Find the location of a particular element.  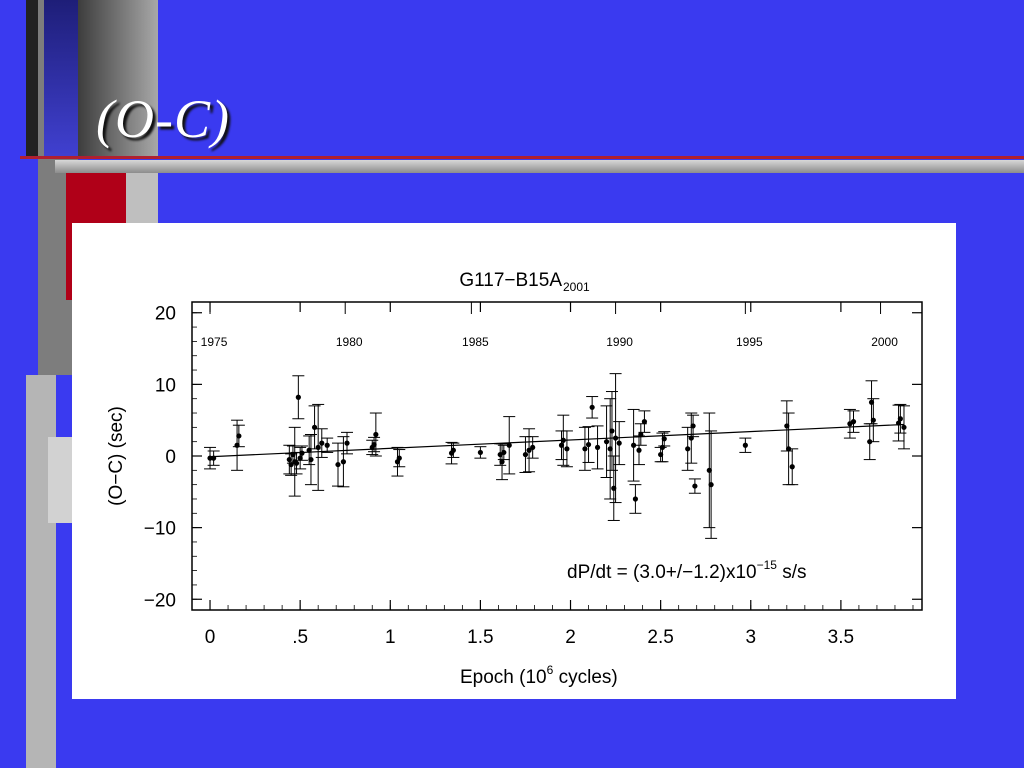

y-tick-label: 10 is located at coordinates (165, 385).